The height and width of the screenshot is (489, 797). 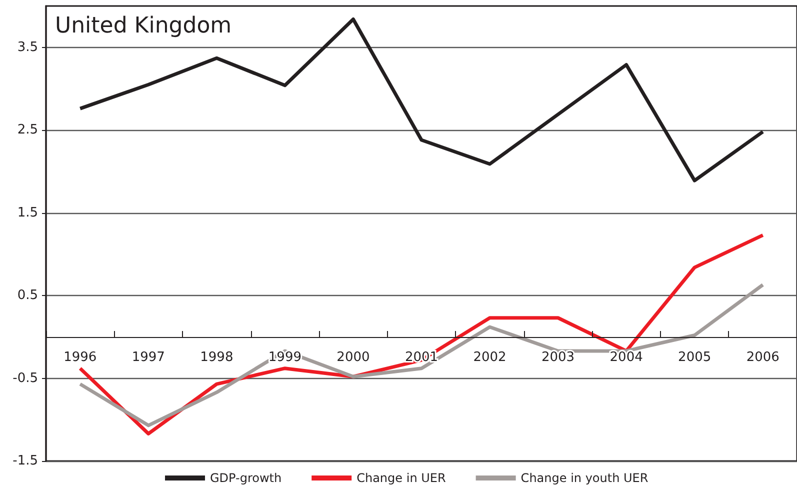 What do you see at coordinates (27, 296) in the screenshot?
I see `y-tick-label: 0.5` at bounding box center [27, 296].